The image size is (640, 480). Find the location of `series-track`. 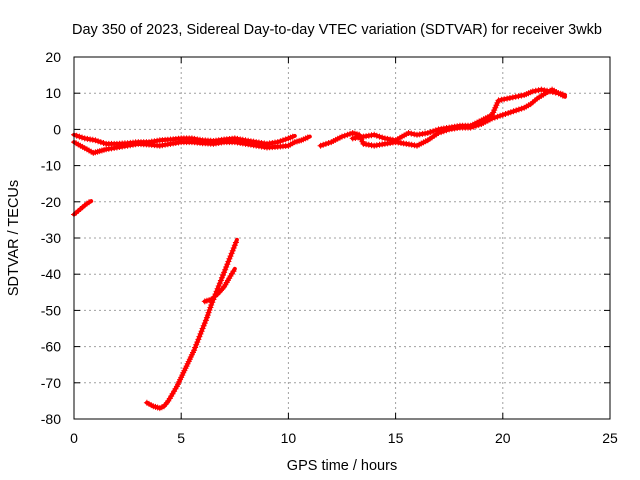

series-track is located at coordinates (458, 115).